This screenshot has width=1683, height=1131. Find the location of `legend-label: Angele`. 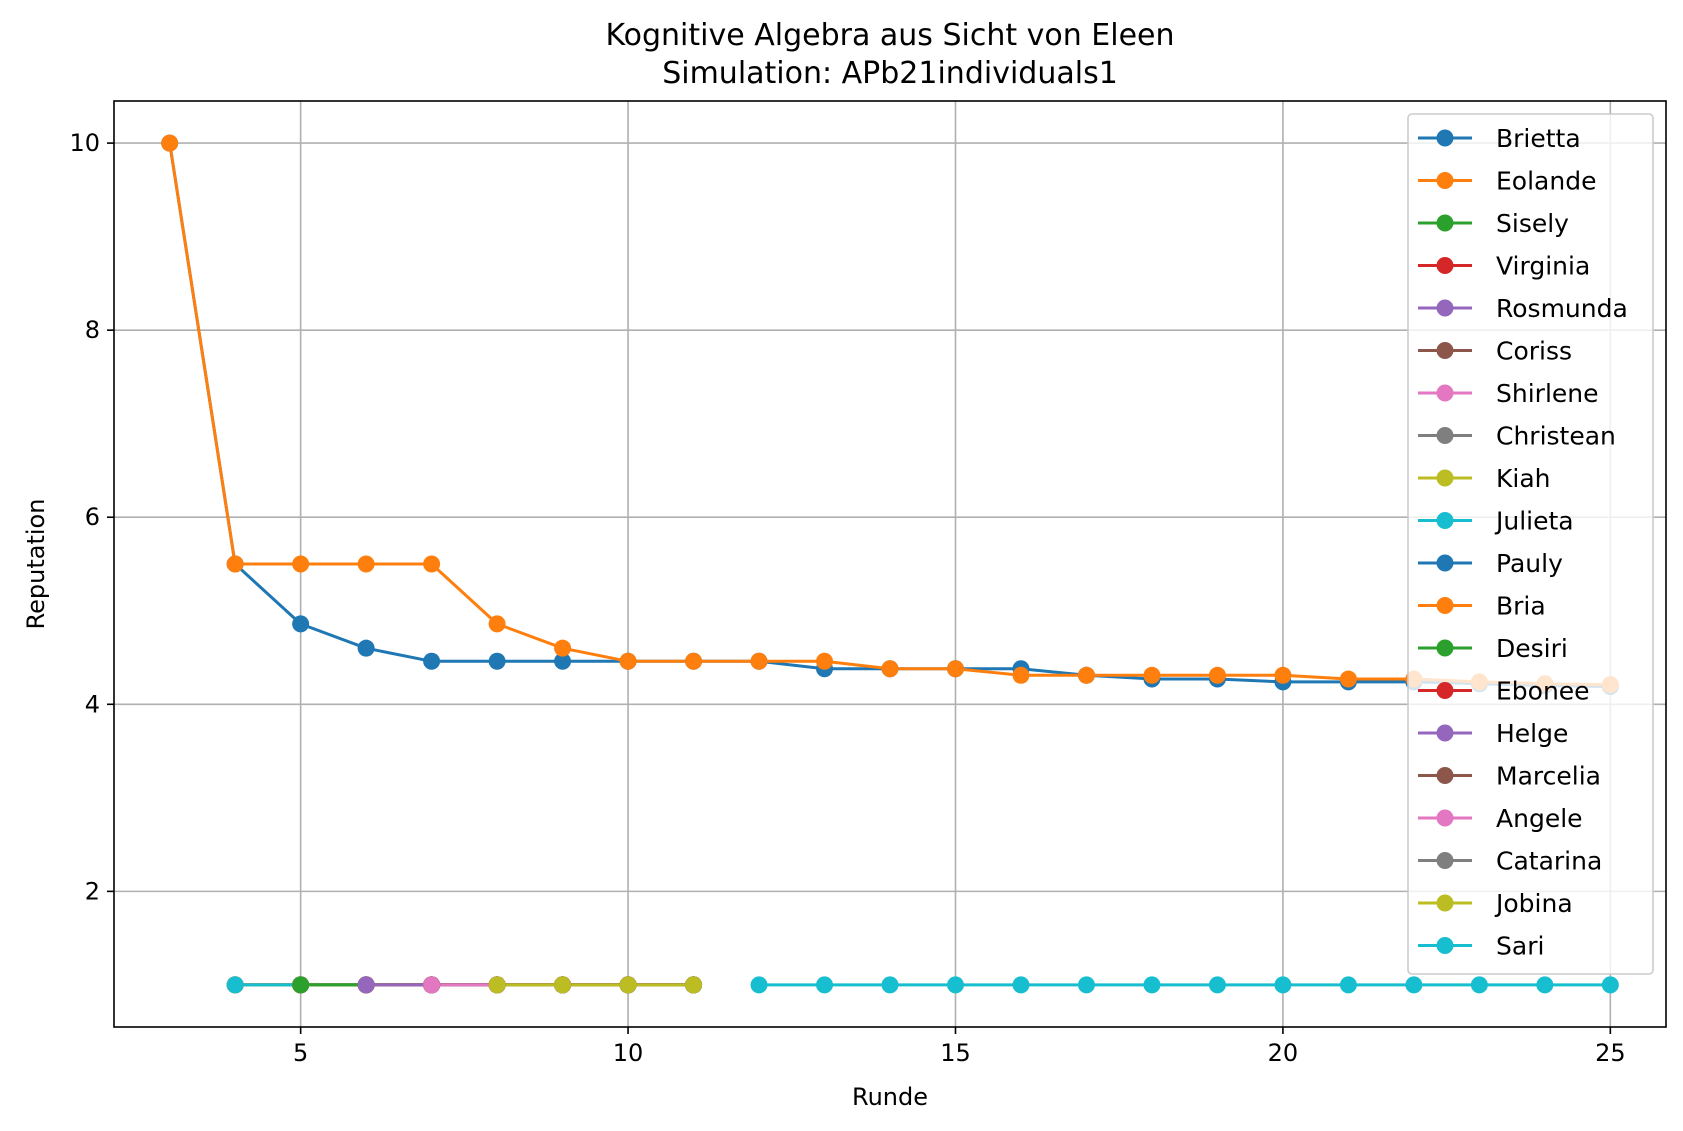

legend-label: Angele is located at coordinates (1539, 818).